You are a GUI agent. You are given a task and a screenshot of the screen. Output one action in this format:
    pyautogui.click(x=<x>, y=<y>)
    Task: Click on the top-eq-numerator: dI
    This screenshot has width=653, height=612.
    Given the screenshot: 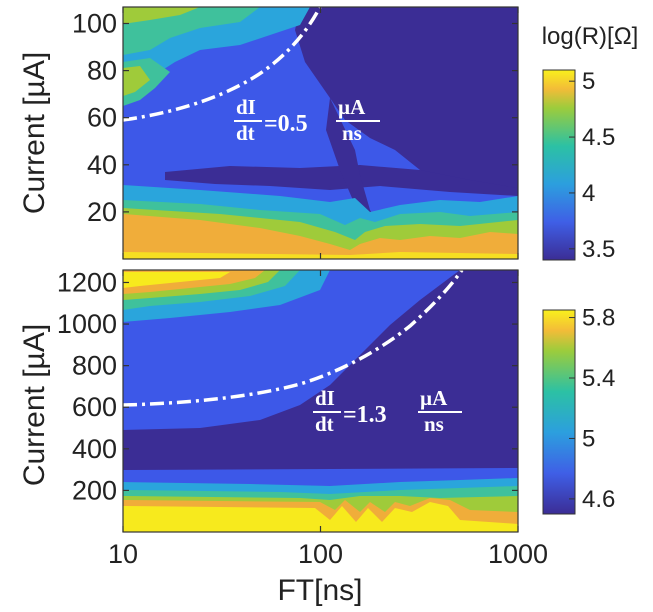 What is the action you would take?
    pyautogui.click(x=246, y=107)
    